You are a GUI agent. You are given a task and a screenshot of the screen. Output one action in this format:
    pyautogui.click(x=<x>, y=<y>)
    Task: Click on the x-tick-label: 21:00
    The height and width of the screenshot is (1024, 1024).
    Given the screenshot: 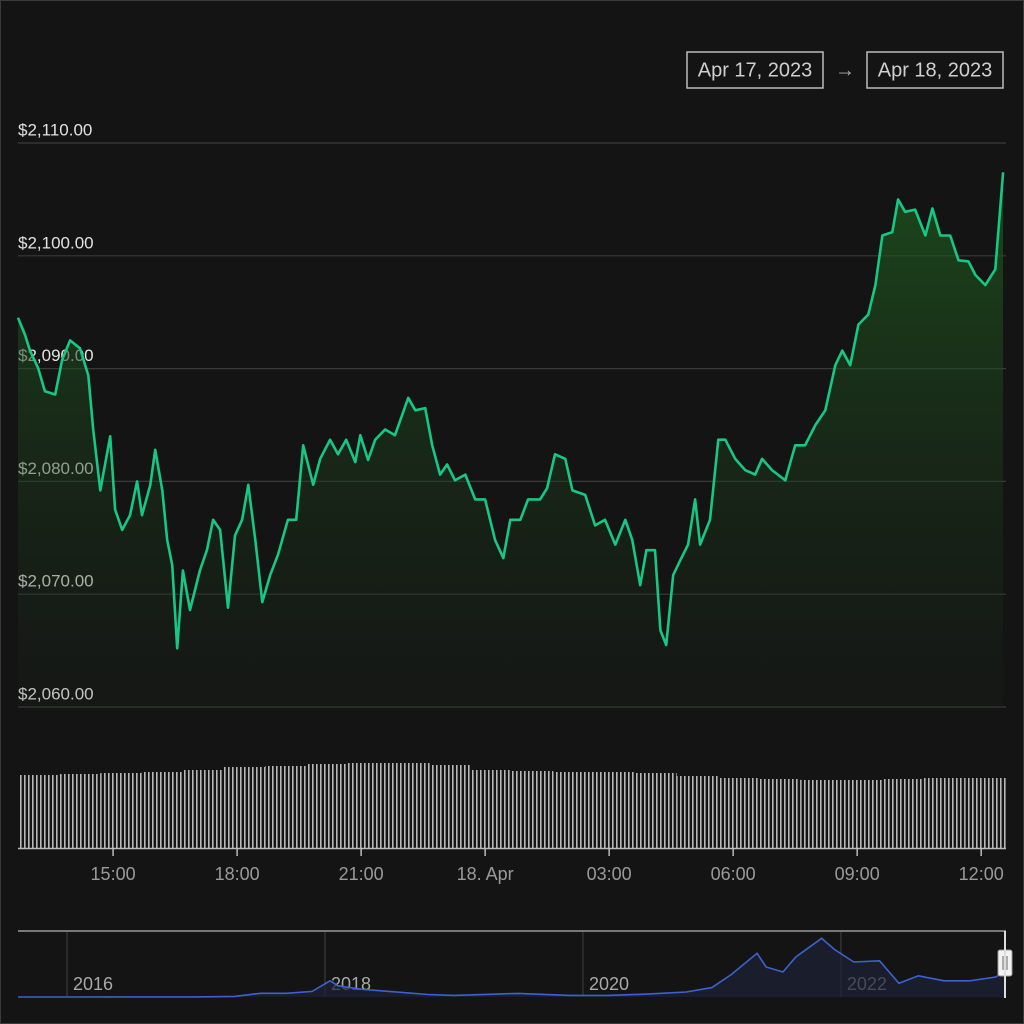 What is the action you would take?
    pyautogui.click(x=361, y=874)
    